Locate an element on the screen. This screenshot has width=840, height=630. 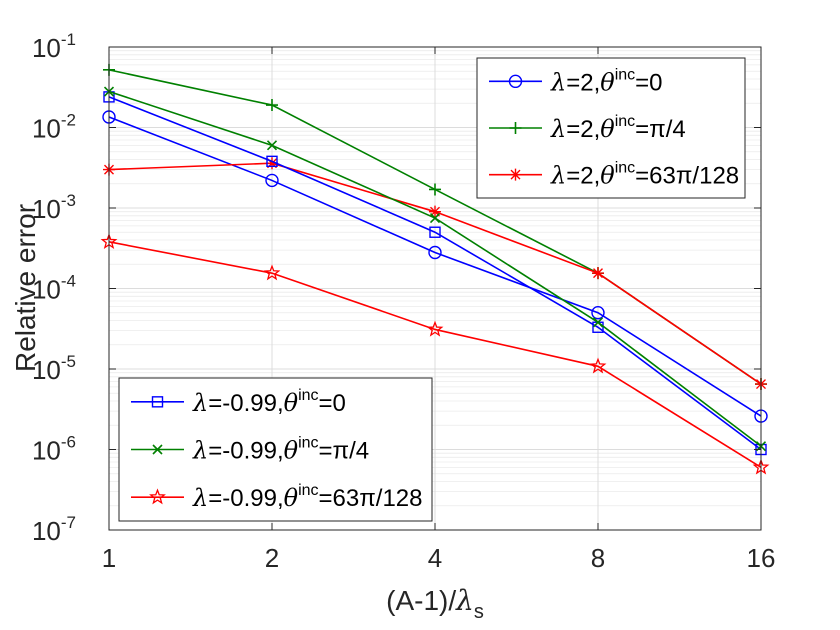
legend-item: λ=2,θinc=63π/128 is located at coordinates (614, 175).